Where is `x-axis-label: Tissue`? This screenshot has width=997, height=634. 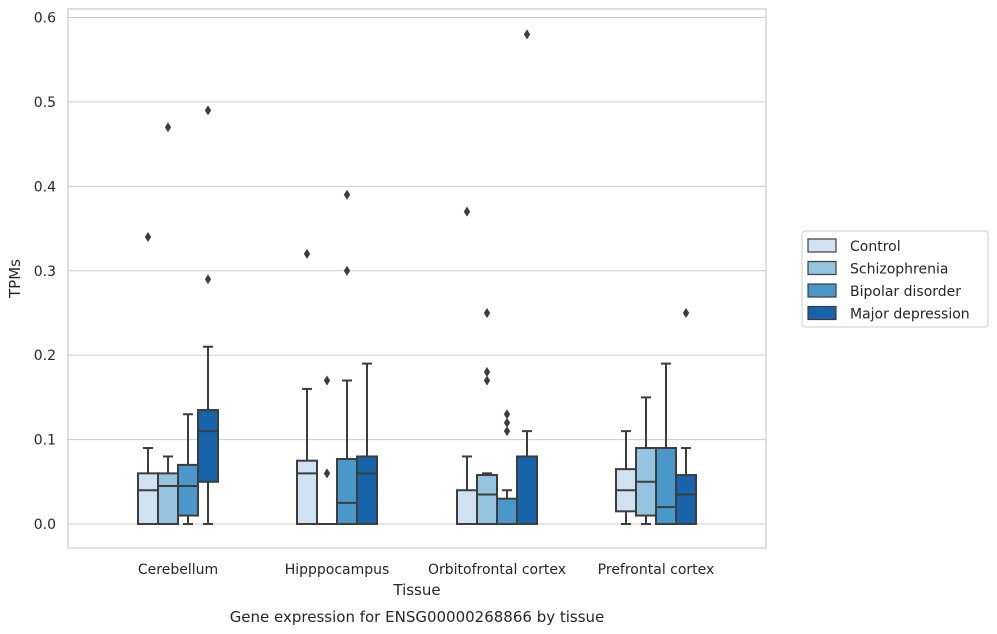
x-axis-label: Tissue is located at coordinates (416, 590).